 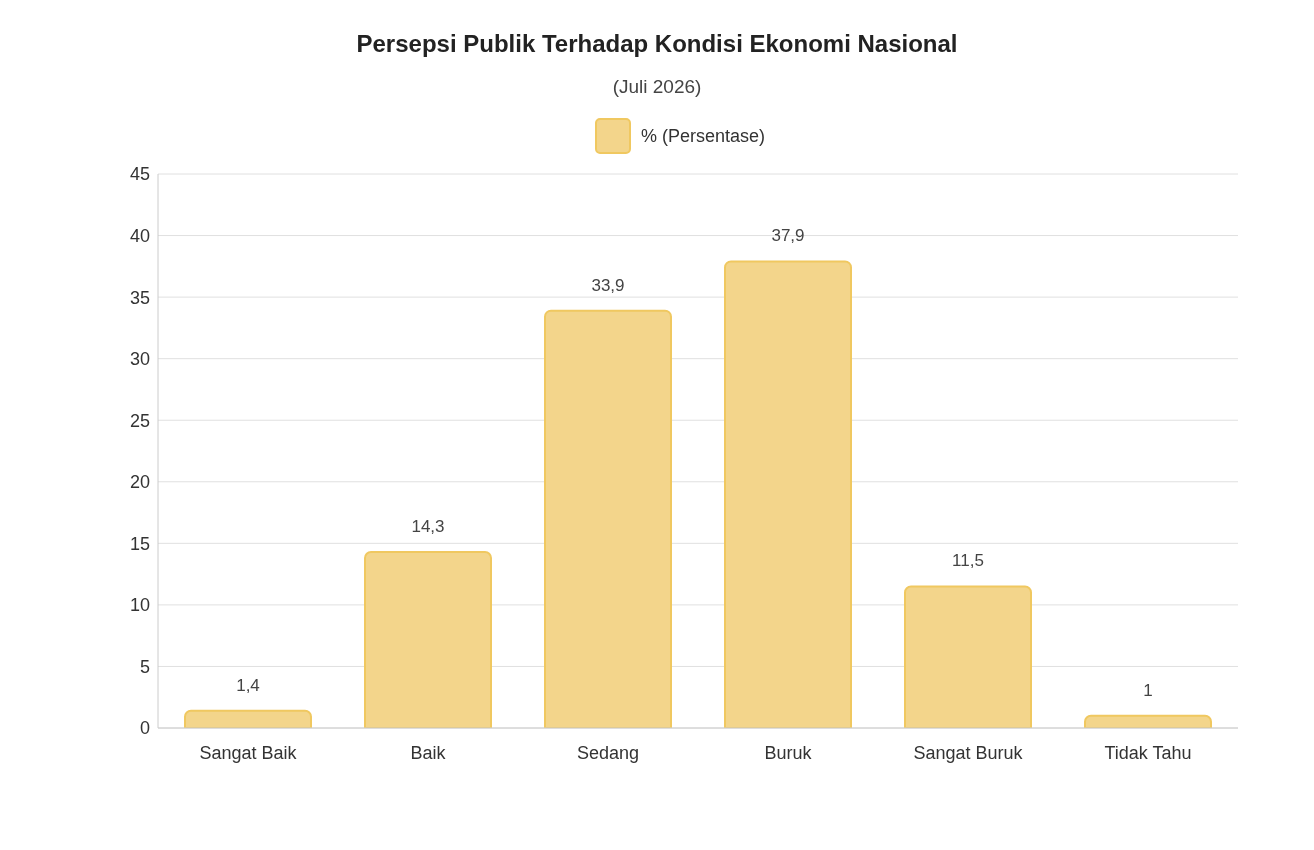 I want to click on chart-title: Persepsi Publik Terhadap Kondisi Ekonomi Nasional, so click(x=657, y=43).